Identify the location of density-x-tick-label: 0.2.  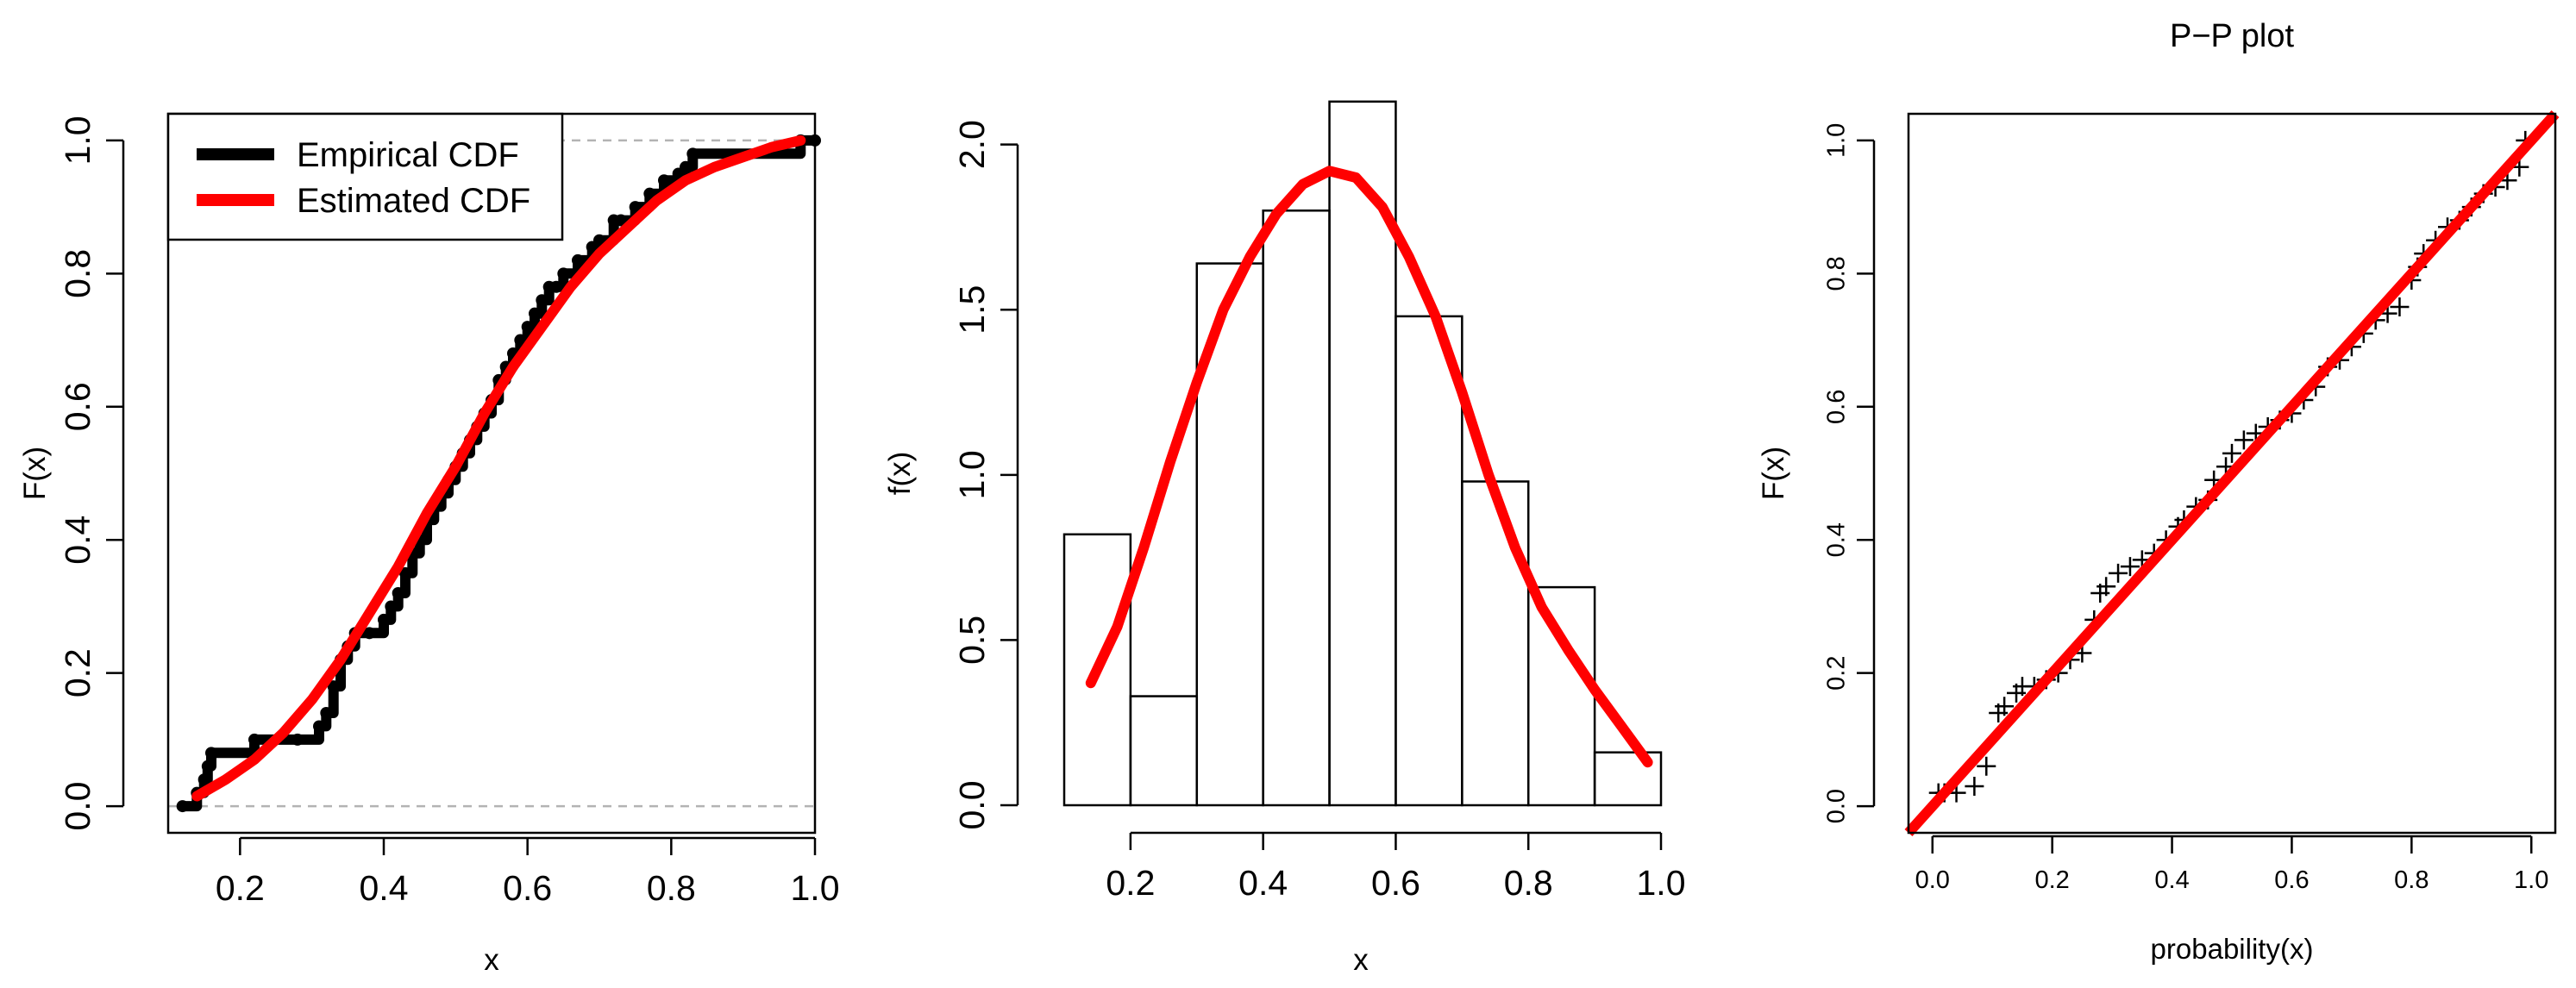
(1130, 883).